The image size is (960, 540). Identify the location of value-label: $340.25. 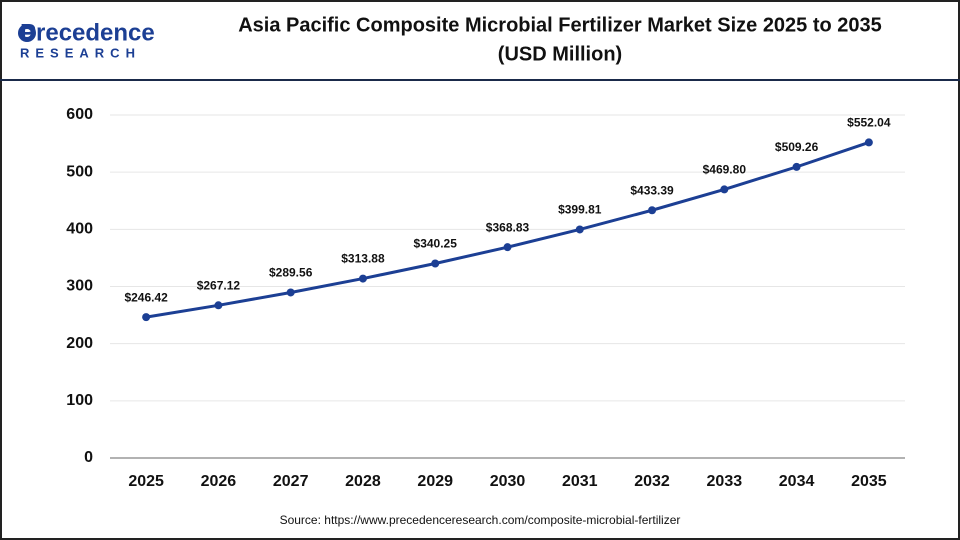
(436, 244).